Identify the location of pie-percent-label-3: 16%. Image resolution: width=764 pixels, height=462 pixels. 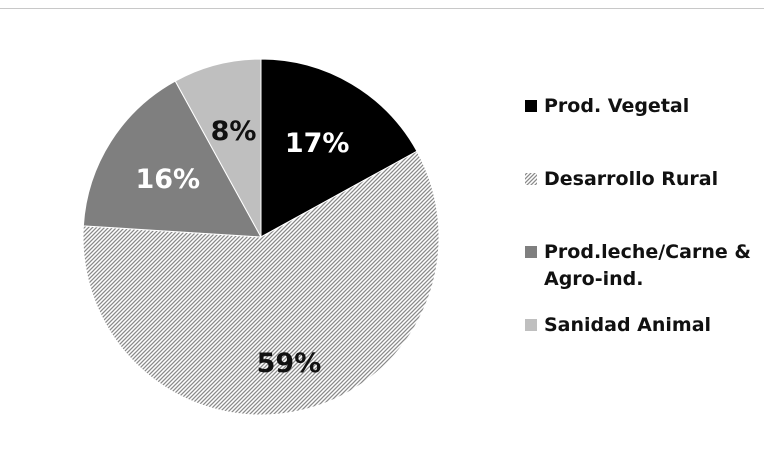
(167, 179).